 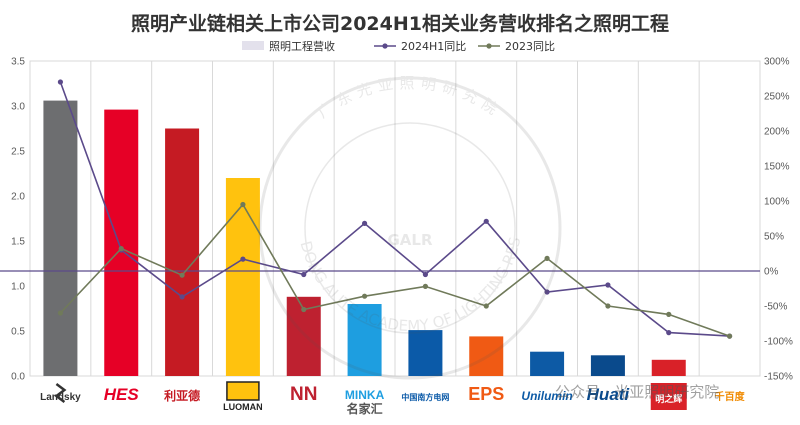 I want to click on left-tick-label: 1.5, so click(x=18, y=242).